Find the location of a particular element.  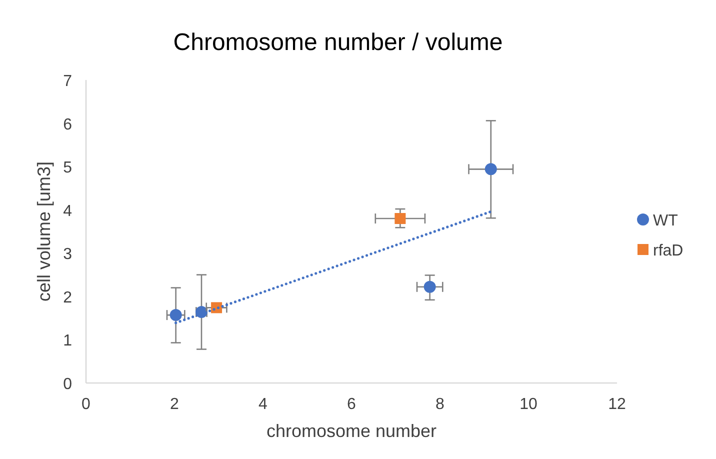

x-tick-label: 10 is located at coordinates (529, 404).